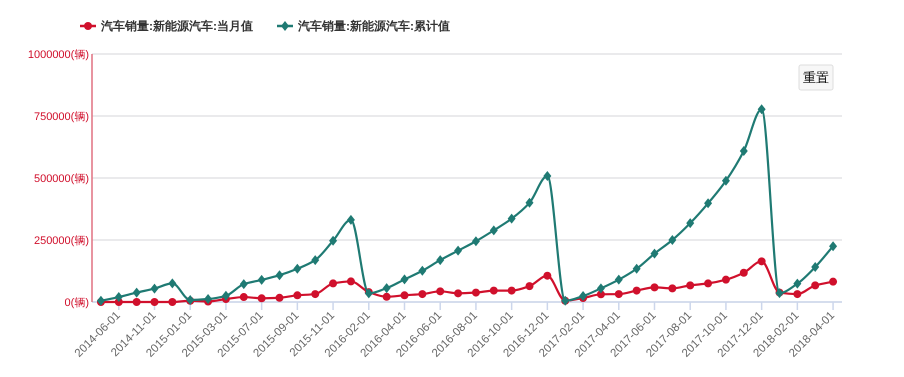 The image size is (904, 377). Describe the element at coordinates (58, 55) in the screenshot. I see `y-tick-label: 1000000(辆)` at that location.